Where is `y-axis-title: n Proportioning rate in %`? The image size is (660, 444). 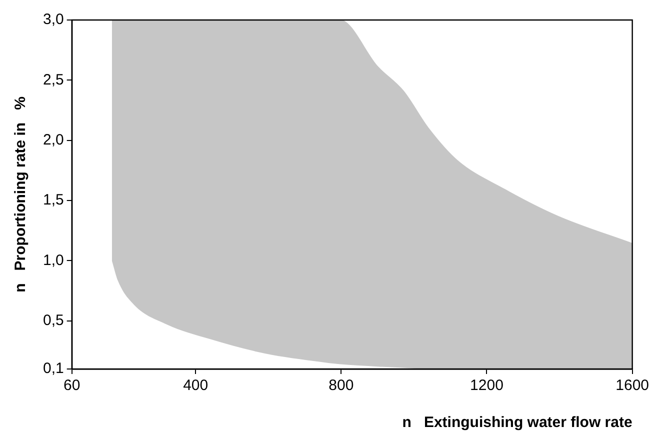
y-axis-title: n Proportioning rate in % is located at coordinates (21, 194).